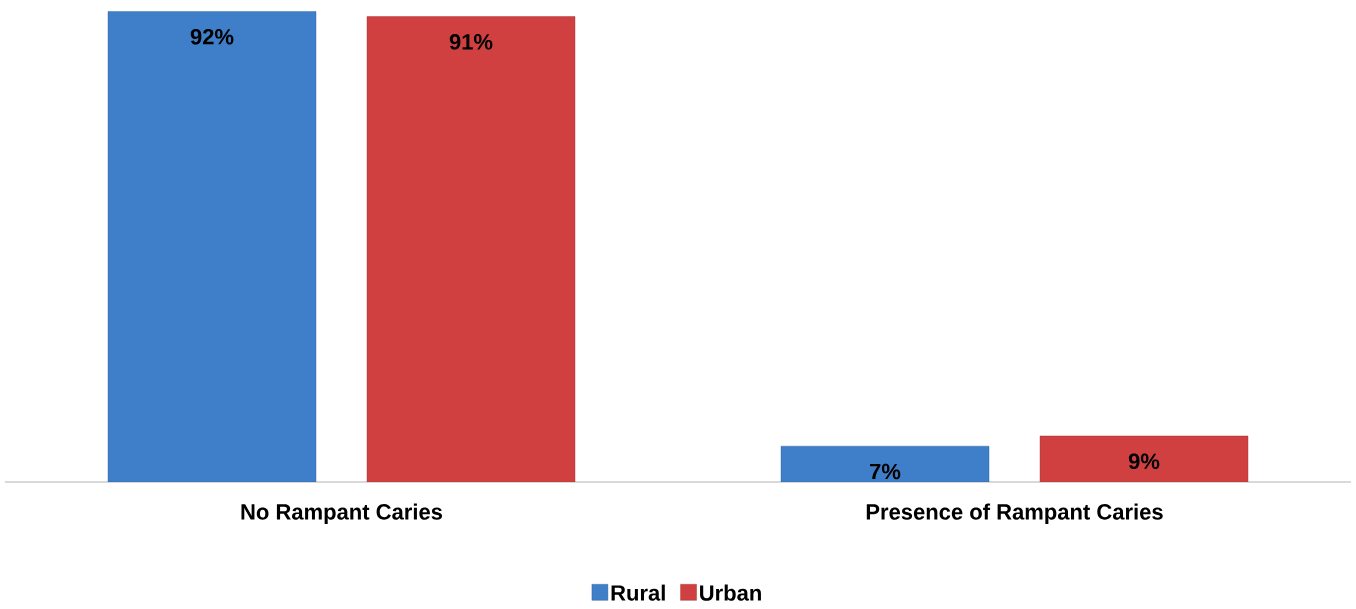  What do you see at coordinates (1014, 514) in the screenshot?
I see `x-tick-label: Presence of Rampant Caries` at bounding box center [1014, 514].